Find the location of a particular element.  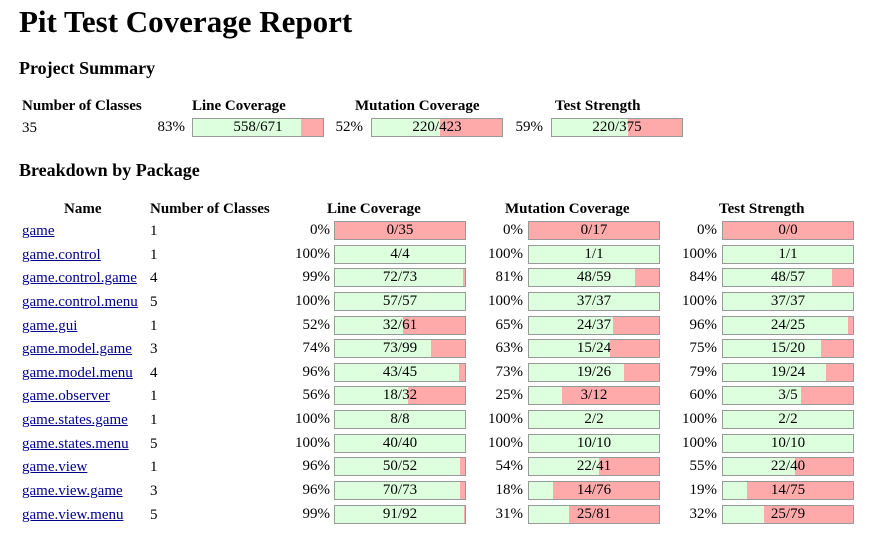

package-line-bar-label: 91/92 is located at coordinates (400, 514).